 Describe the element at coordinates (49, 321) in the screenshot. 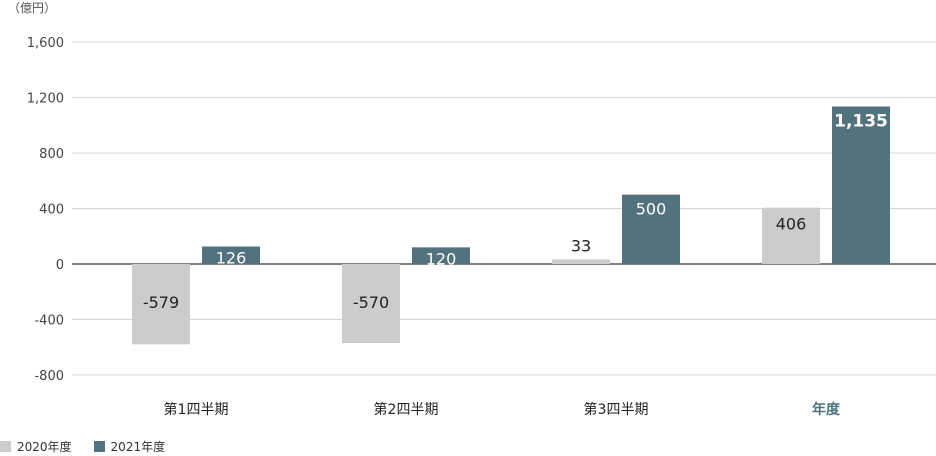

I see `y-tick-label: -400` at that location.